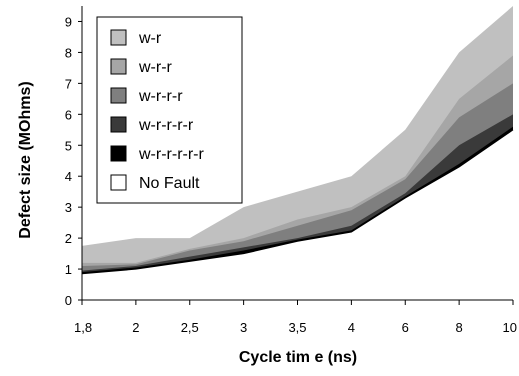  I want to click on legend-label: w-r-r-r, so click(160, 96).